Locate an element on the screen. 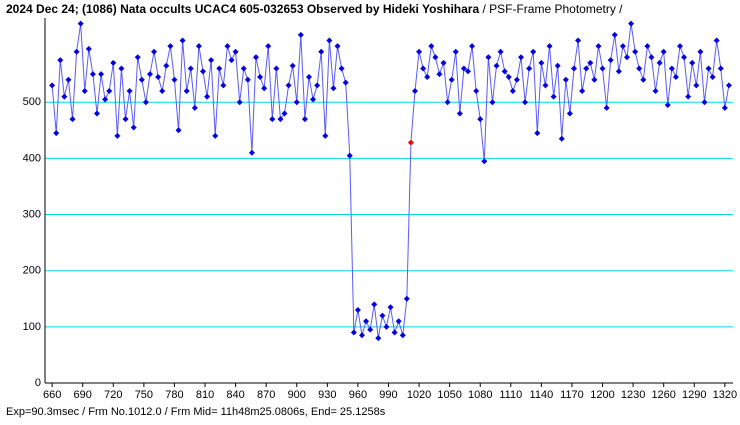  x-tick-label: 1290 is located at coordinates (694, 395).